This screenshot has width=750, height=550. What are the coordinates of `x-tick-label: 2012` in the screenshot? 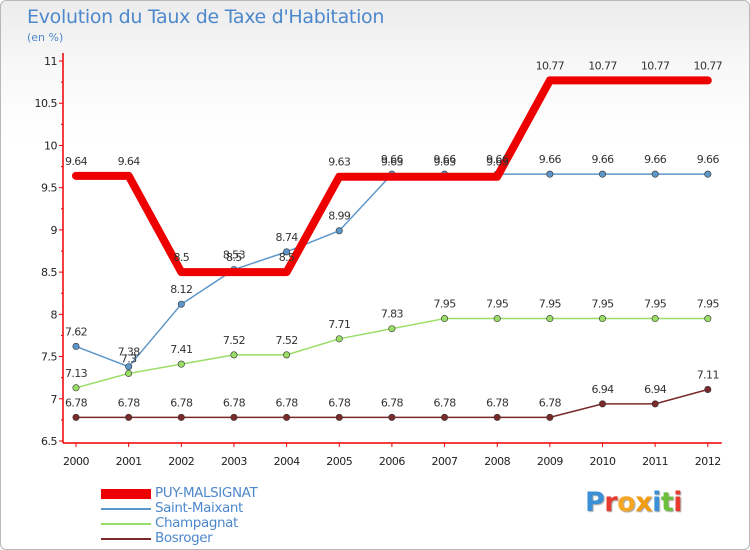 It's located at (708, 461).